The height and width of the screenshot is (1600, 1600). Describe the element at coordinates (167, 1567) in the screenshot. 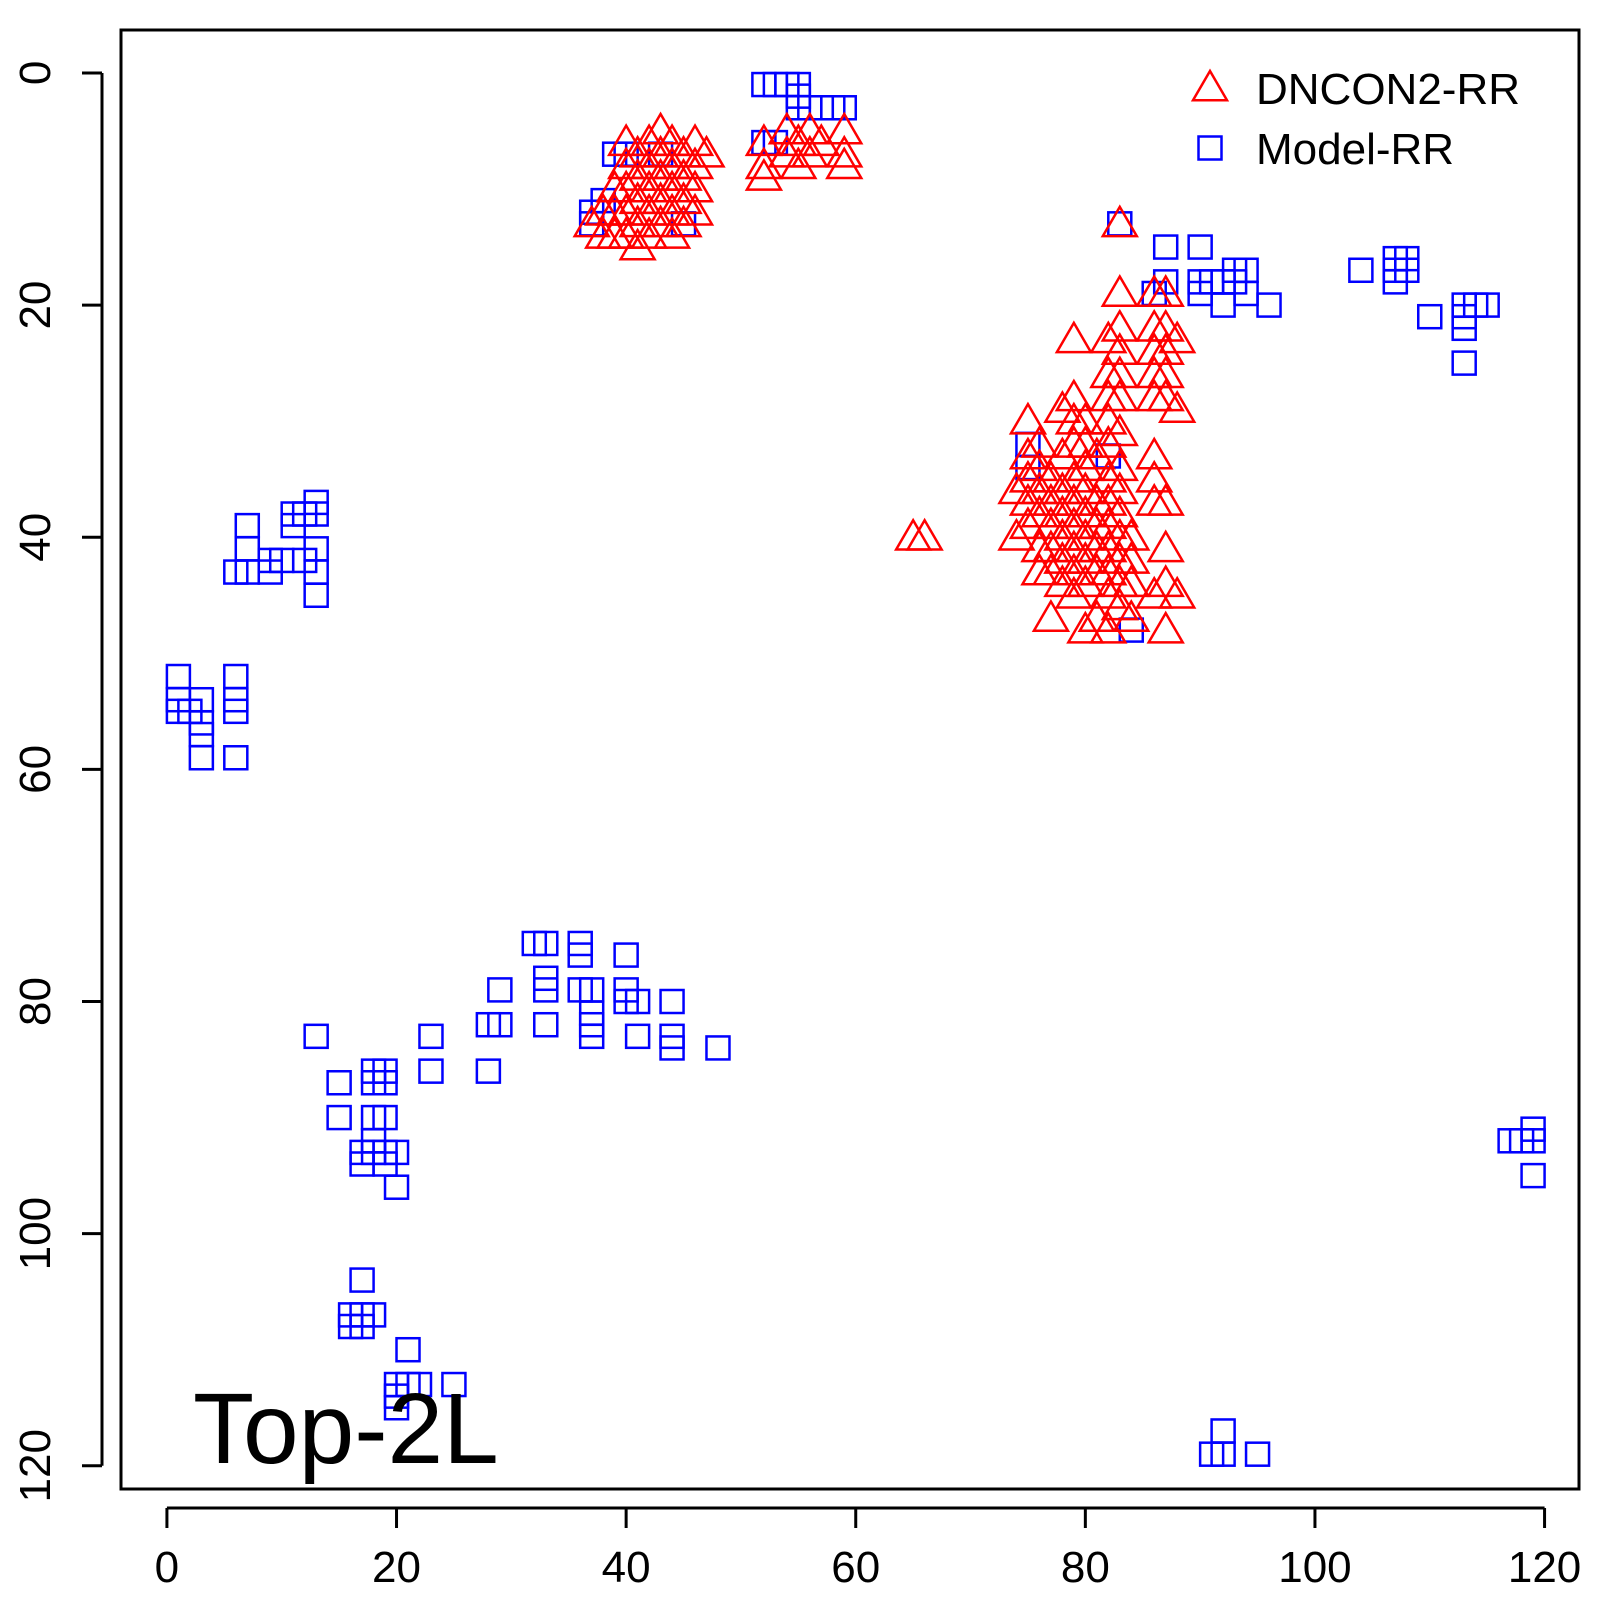

I see `x-tick-label: 0` at that location.